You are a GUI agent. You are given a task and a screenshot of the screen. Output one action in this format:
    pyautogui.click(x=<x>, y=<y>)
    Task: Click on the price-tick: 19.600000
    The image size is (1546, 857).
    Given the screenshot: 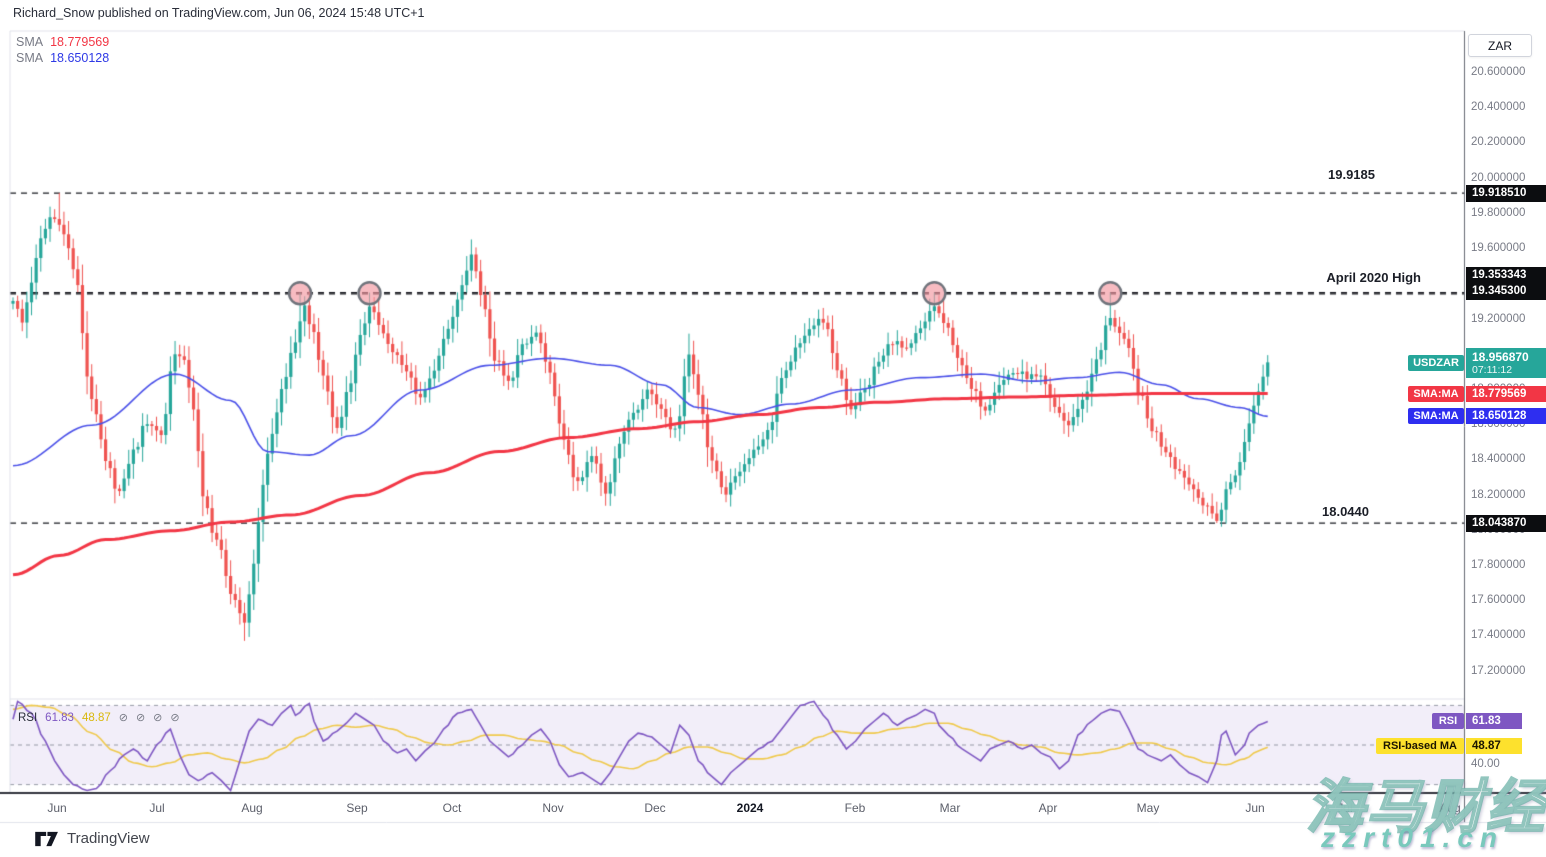 What is the action you would take?
    pyautogui.click(x=1498, y=248)
    